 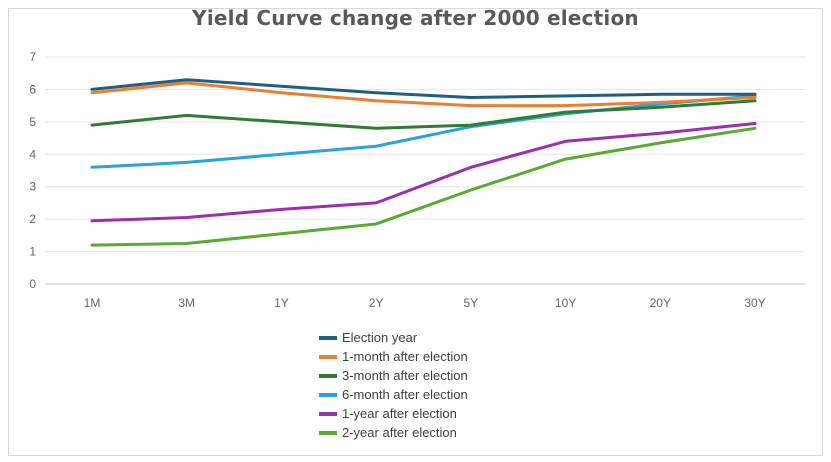 What do you see at coordinates (399, 432) in the screenshot?
I see `legend-label: 2-year after election` at bounding box center [399, 432].